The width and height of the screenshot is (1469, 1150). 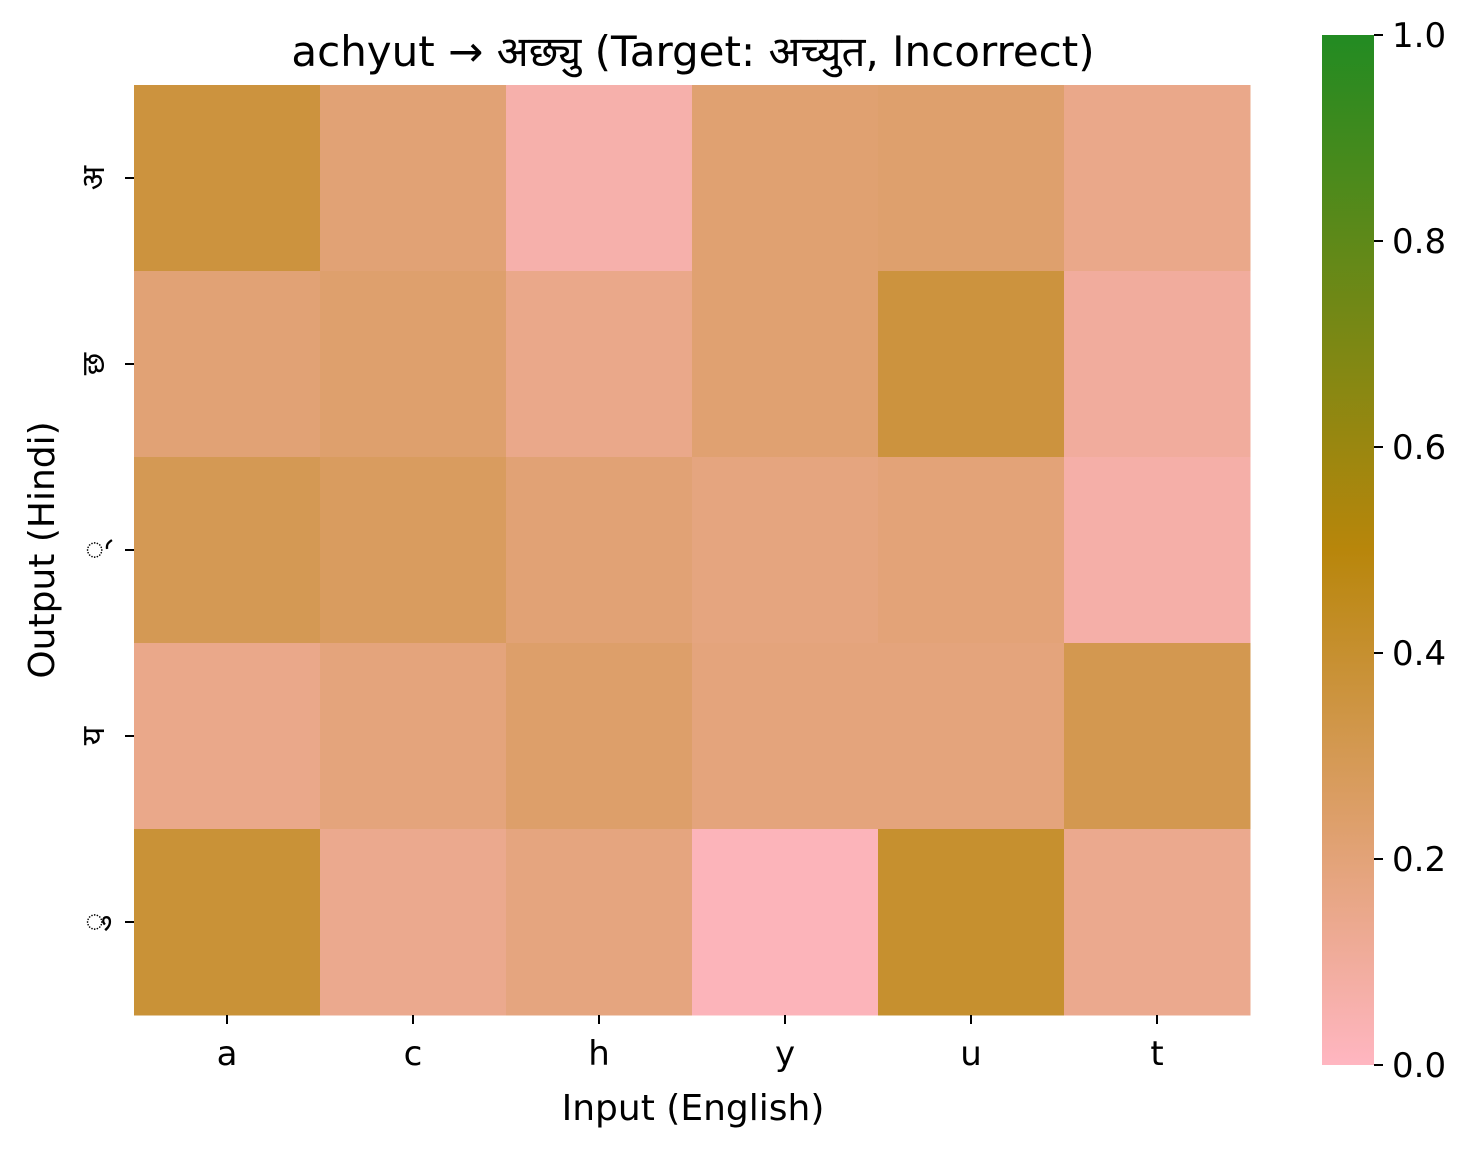 What do you see at coordinates (1348, 550) in the screenshot?
I see `colorbar` at bounding box center [1348, 550].